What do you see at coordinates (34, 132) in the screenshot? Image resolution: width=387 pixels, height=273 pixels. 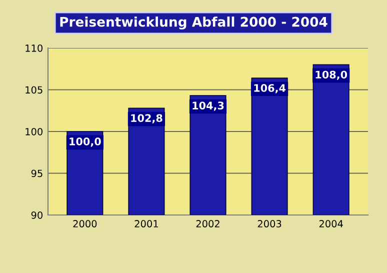 I see `y-tick-label: 100` at bounding box center [34, 132].